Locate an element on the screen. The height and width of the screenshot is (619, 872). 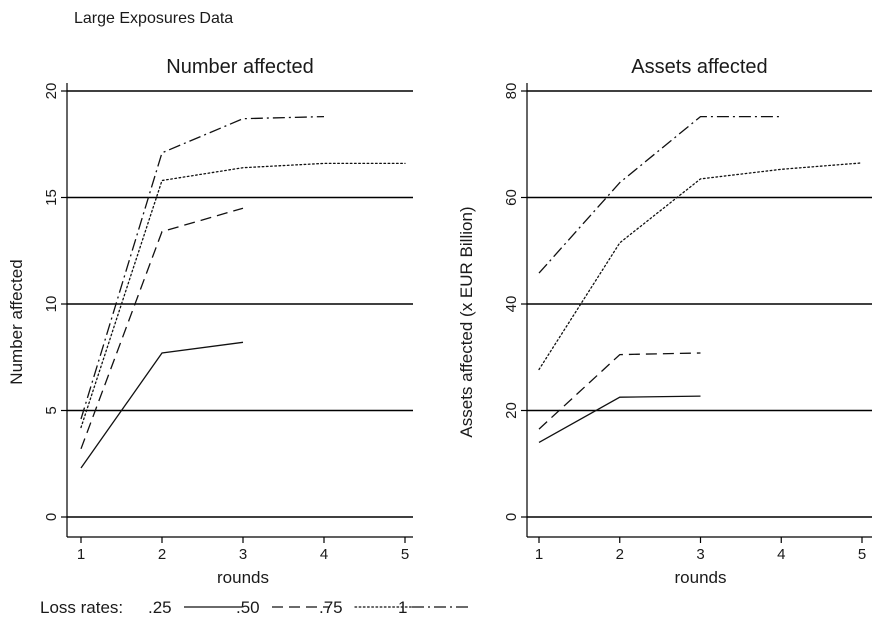
y-axis-label: Assets affected (x EUR Billion) is located at coordinates (466, 321).